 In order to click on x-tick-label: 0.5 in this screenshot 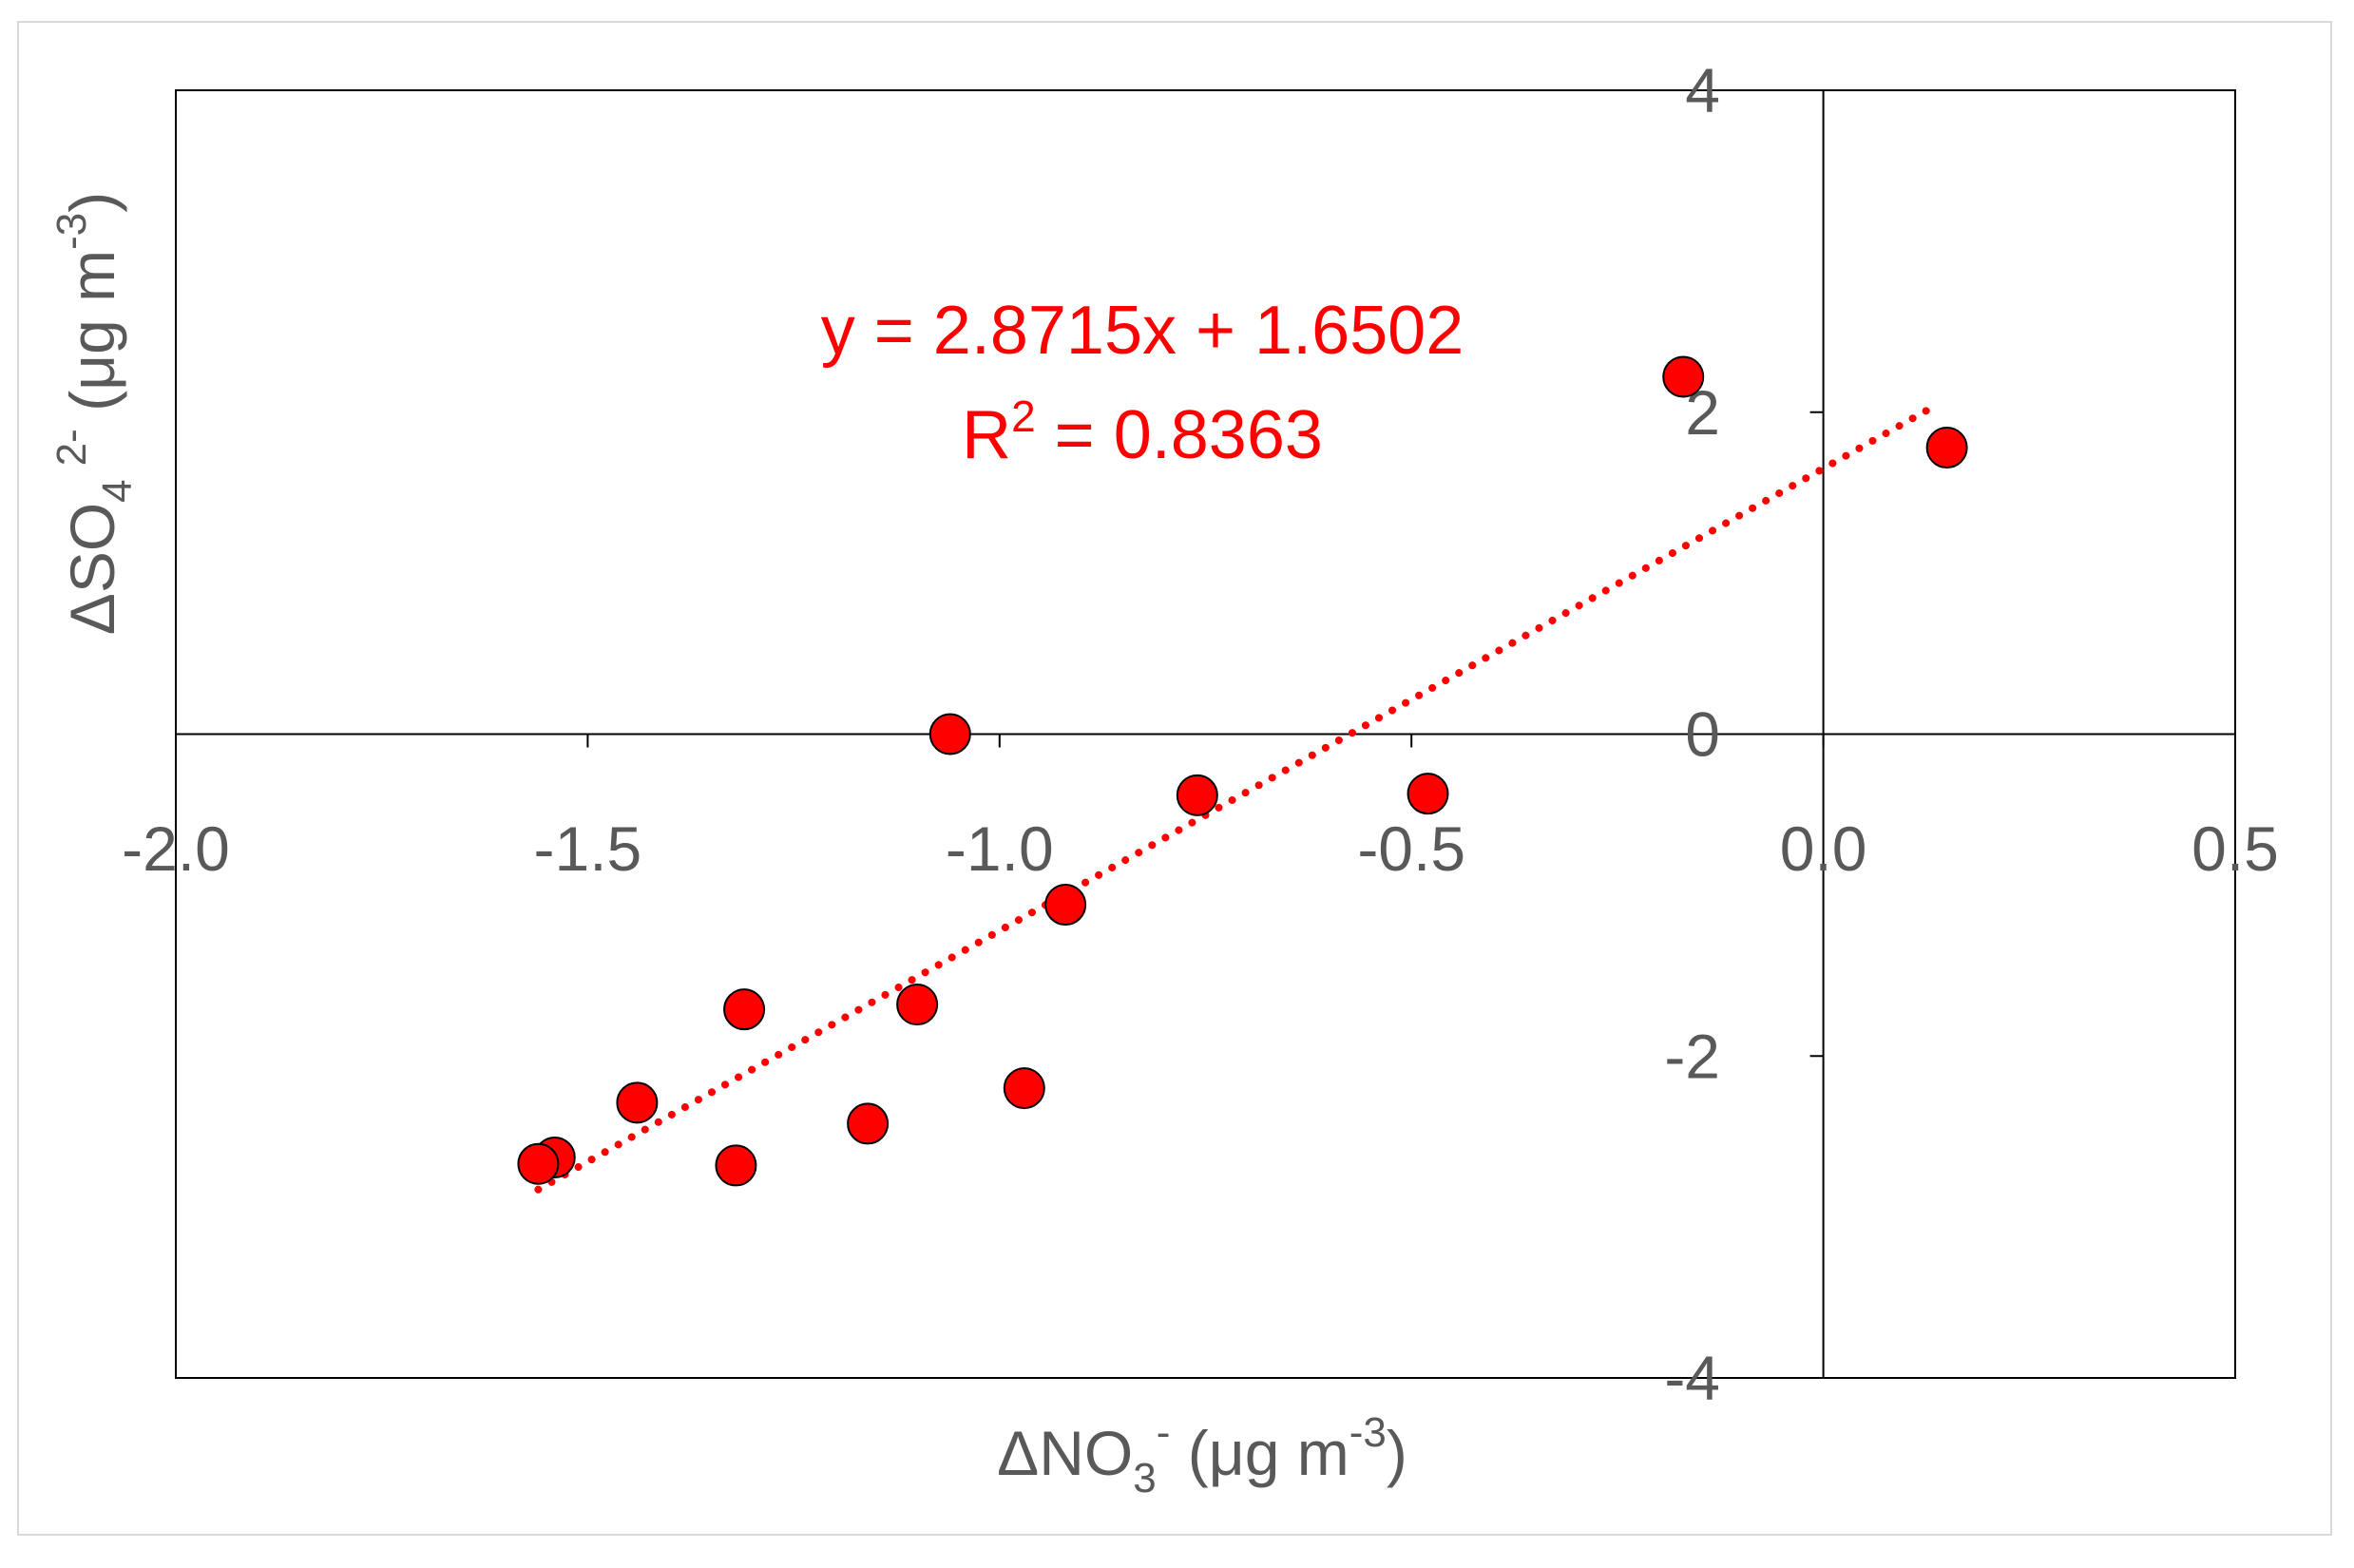, I will do `click(2235, 849)`.